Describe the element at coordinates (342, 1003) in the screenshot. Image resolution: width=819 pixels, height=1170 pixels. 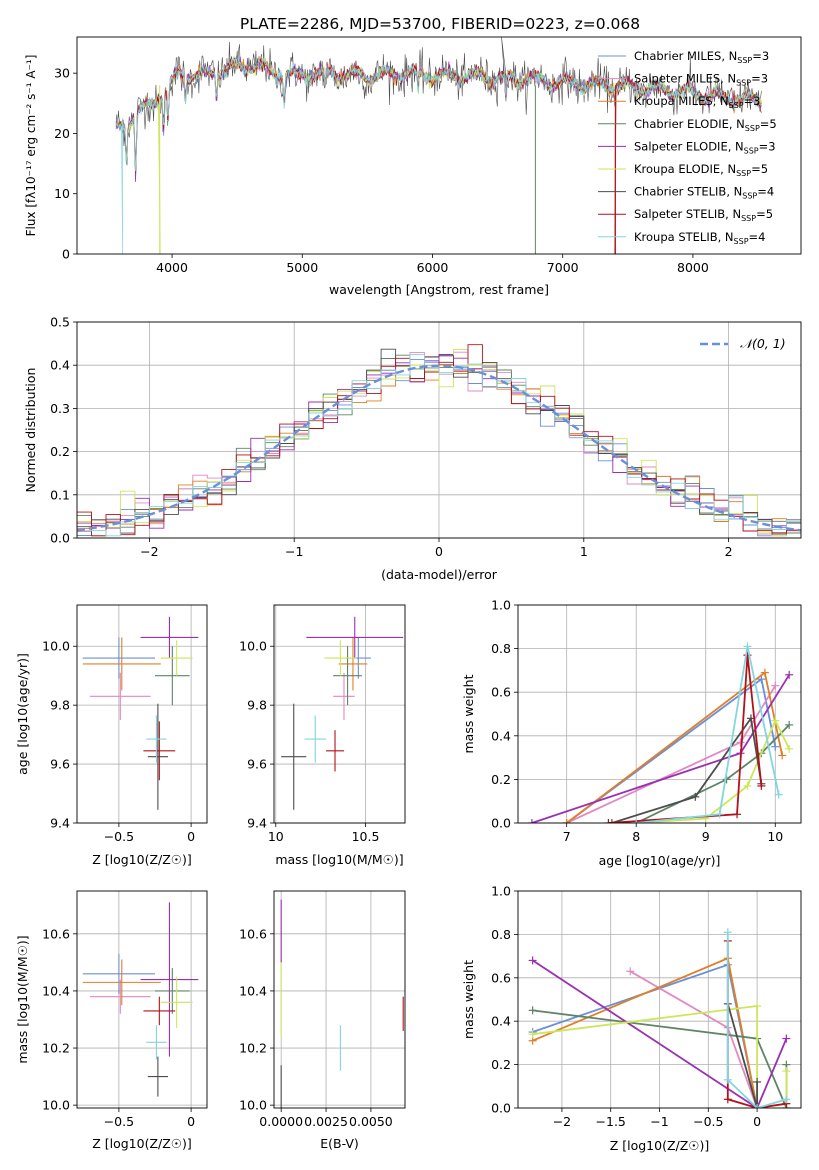
I see `mass_vs_ebv-plot-area` at that location.